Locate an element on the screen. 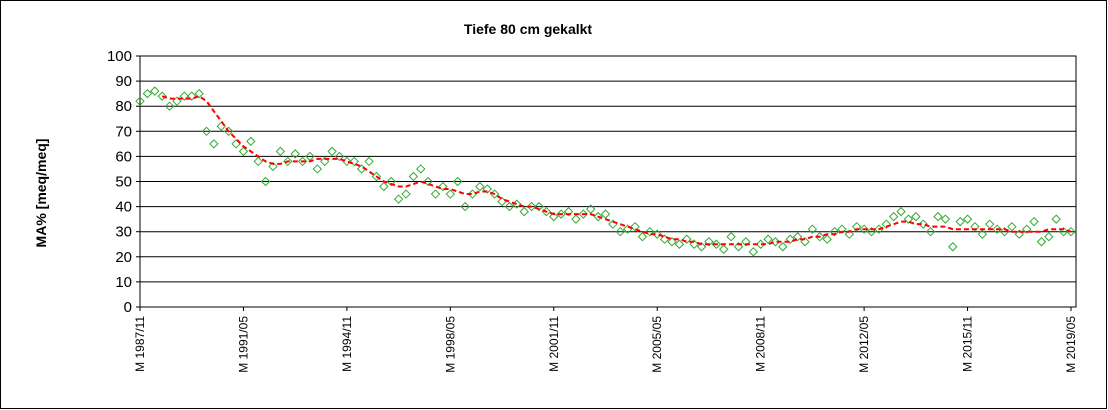 Image resolution: width=1108 pixels, height=410 pixels. x-tick-label: M 2015/11 is located at coordinates (968, 344).